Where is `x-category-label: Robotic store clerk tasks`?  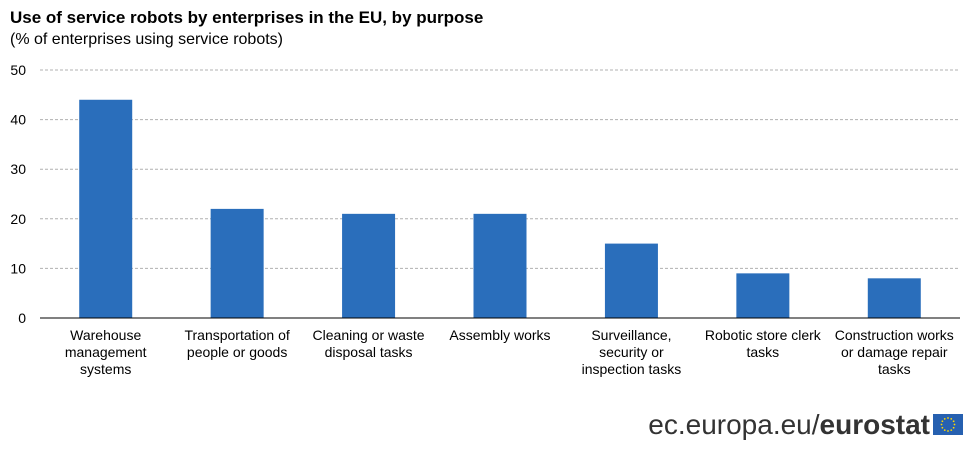 x-category-label: Robotic store clerk tasks is located at coordinates (762, 343).